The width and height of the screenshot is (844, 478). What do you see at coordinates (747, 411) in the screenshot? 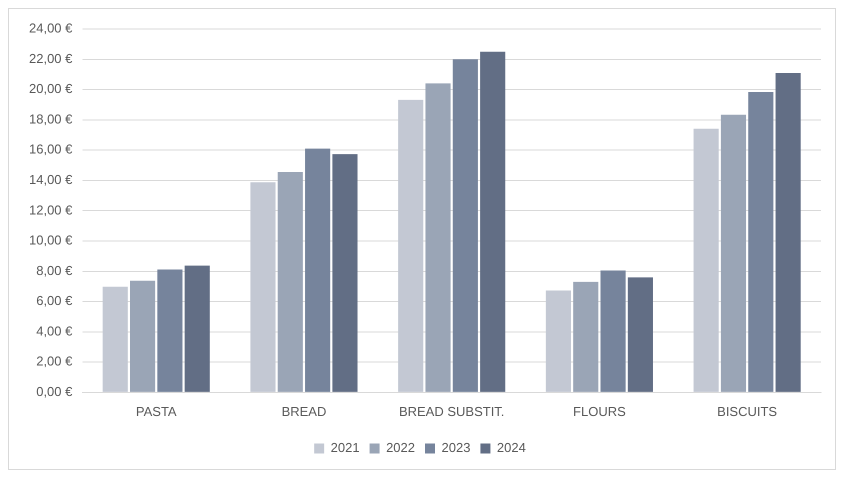
I see `x-tick-label: BISCUITS` at bounding box center [747, 411].